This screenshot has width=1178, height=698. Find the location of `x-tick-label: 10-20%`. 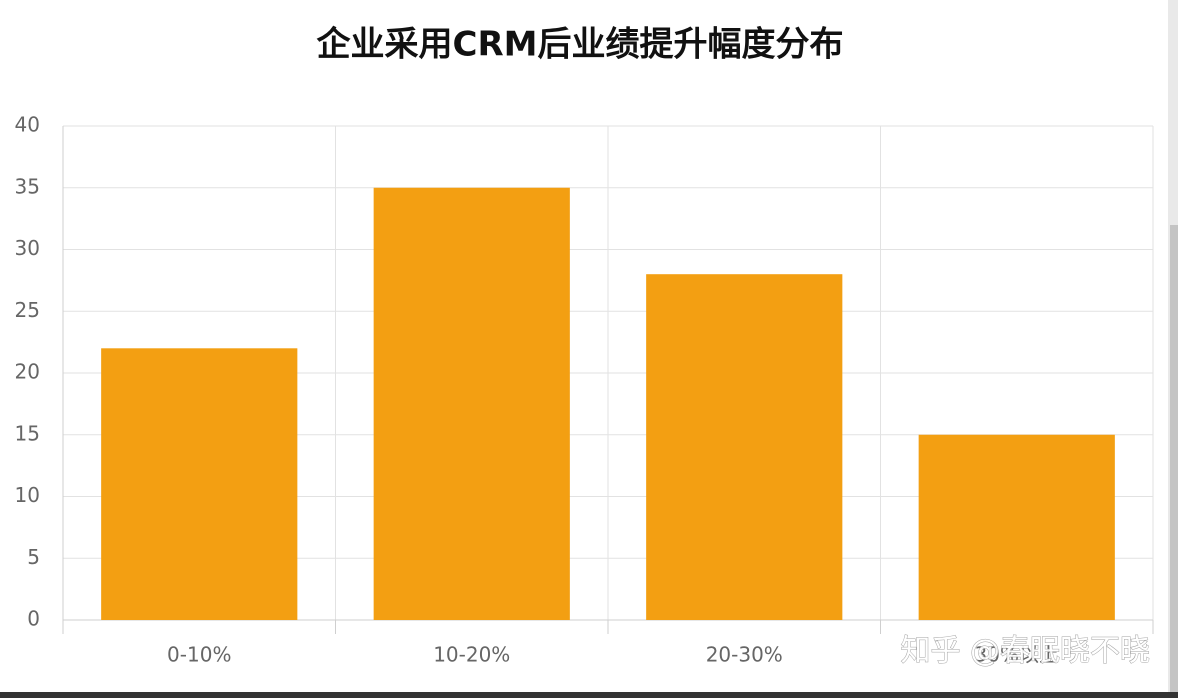

x-tick-label: 10-20% is located at coordinates (471, 655).